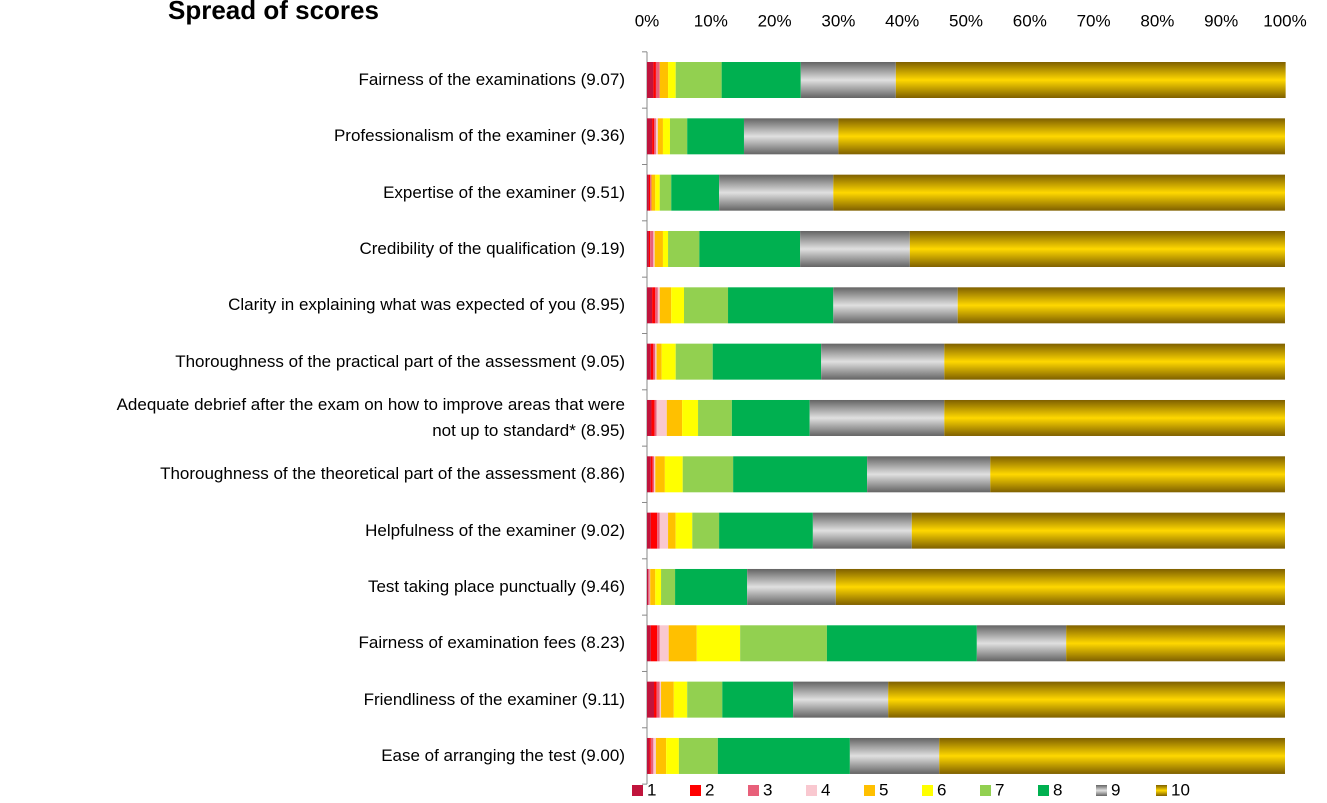 The width and height of the screenshot is (1327, 803). Describe the element at coordinates (1057, 789) in the screenshot. I see `legend-label: 8` at that location.